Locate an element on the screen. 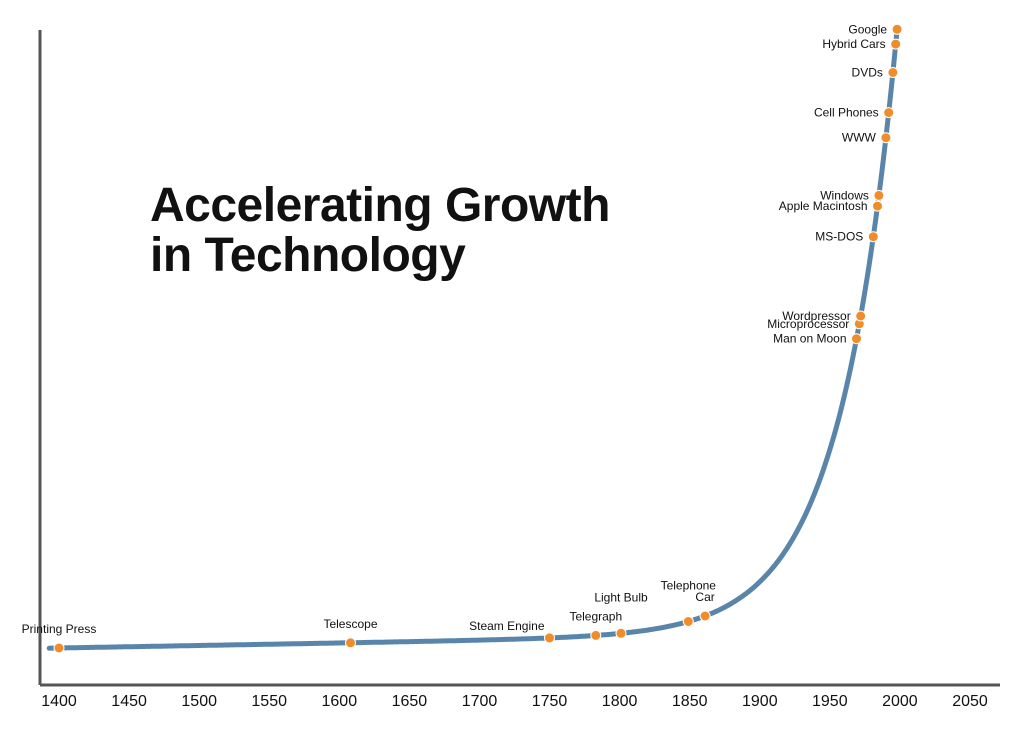 The width and height of the screenshot is (1024, 755). event-marker-light-bulb is located at coordinates (621, 633).